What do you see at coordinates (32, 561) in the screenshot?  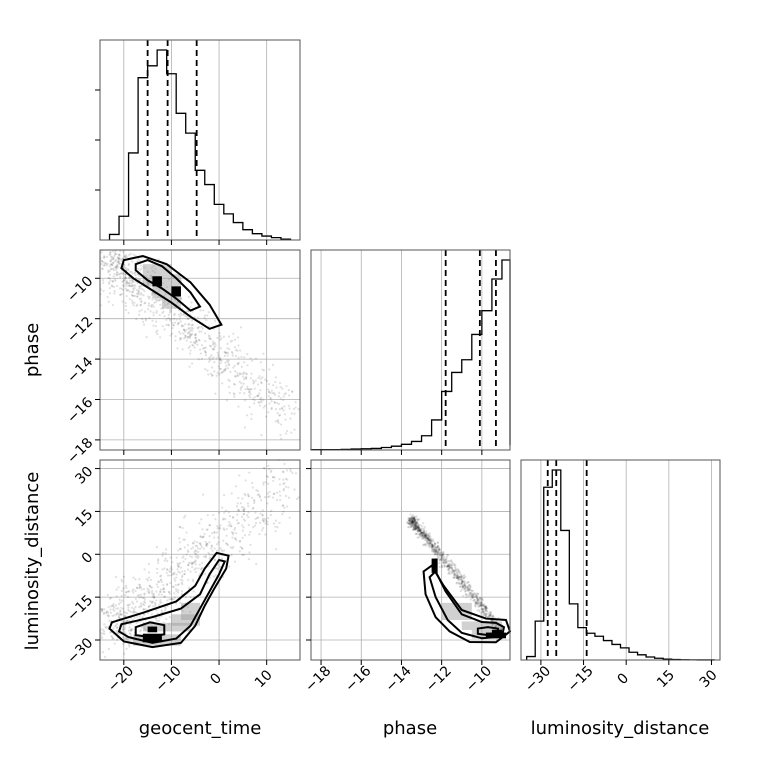 I see `y-axis-label-luminosity-distance: luminosity_distance` at bounding box center [32, 561].